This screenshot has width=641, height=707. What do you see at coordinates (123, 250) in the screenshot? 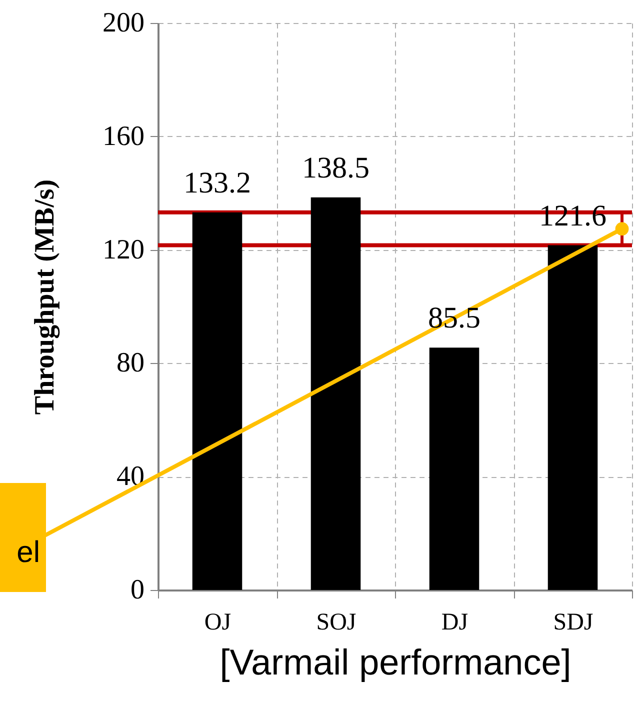
I see `y-tick-label: 120` at bounding box center [123, 250].